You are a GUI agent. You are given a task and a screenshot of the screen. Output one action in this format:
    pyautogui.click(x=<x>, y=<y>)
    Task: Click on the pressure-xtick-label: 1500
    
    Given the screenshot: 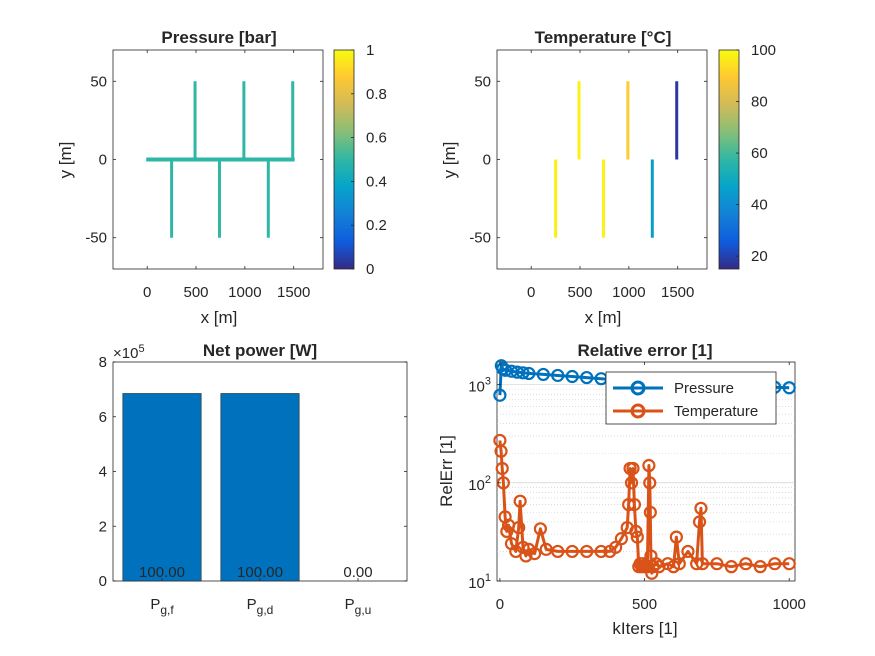 What is the action you would take?
    pyautogui.click(x=293, y=292)
    